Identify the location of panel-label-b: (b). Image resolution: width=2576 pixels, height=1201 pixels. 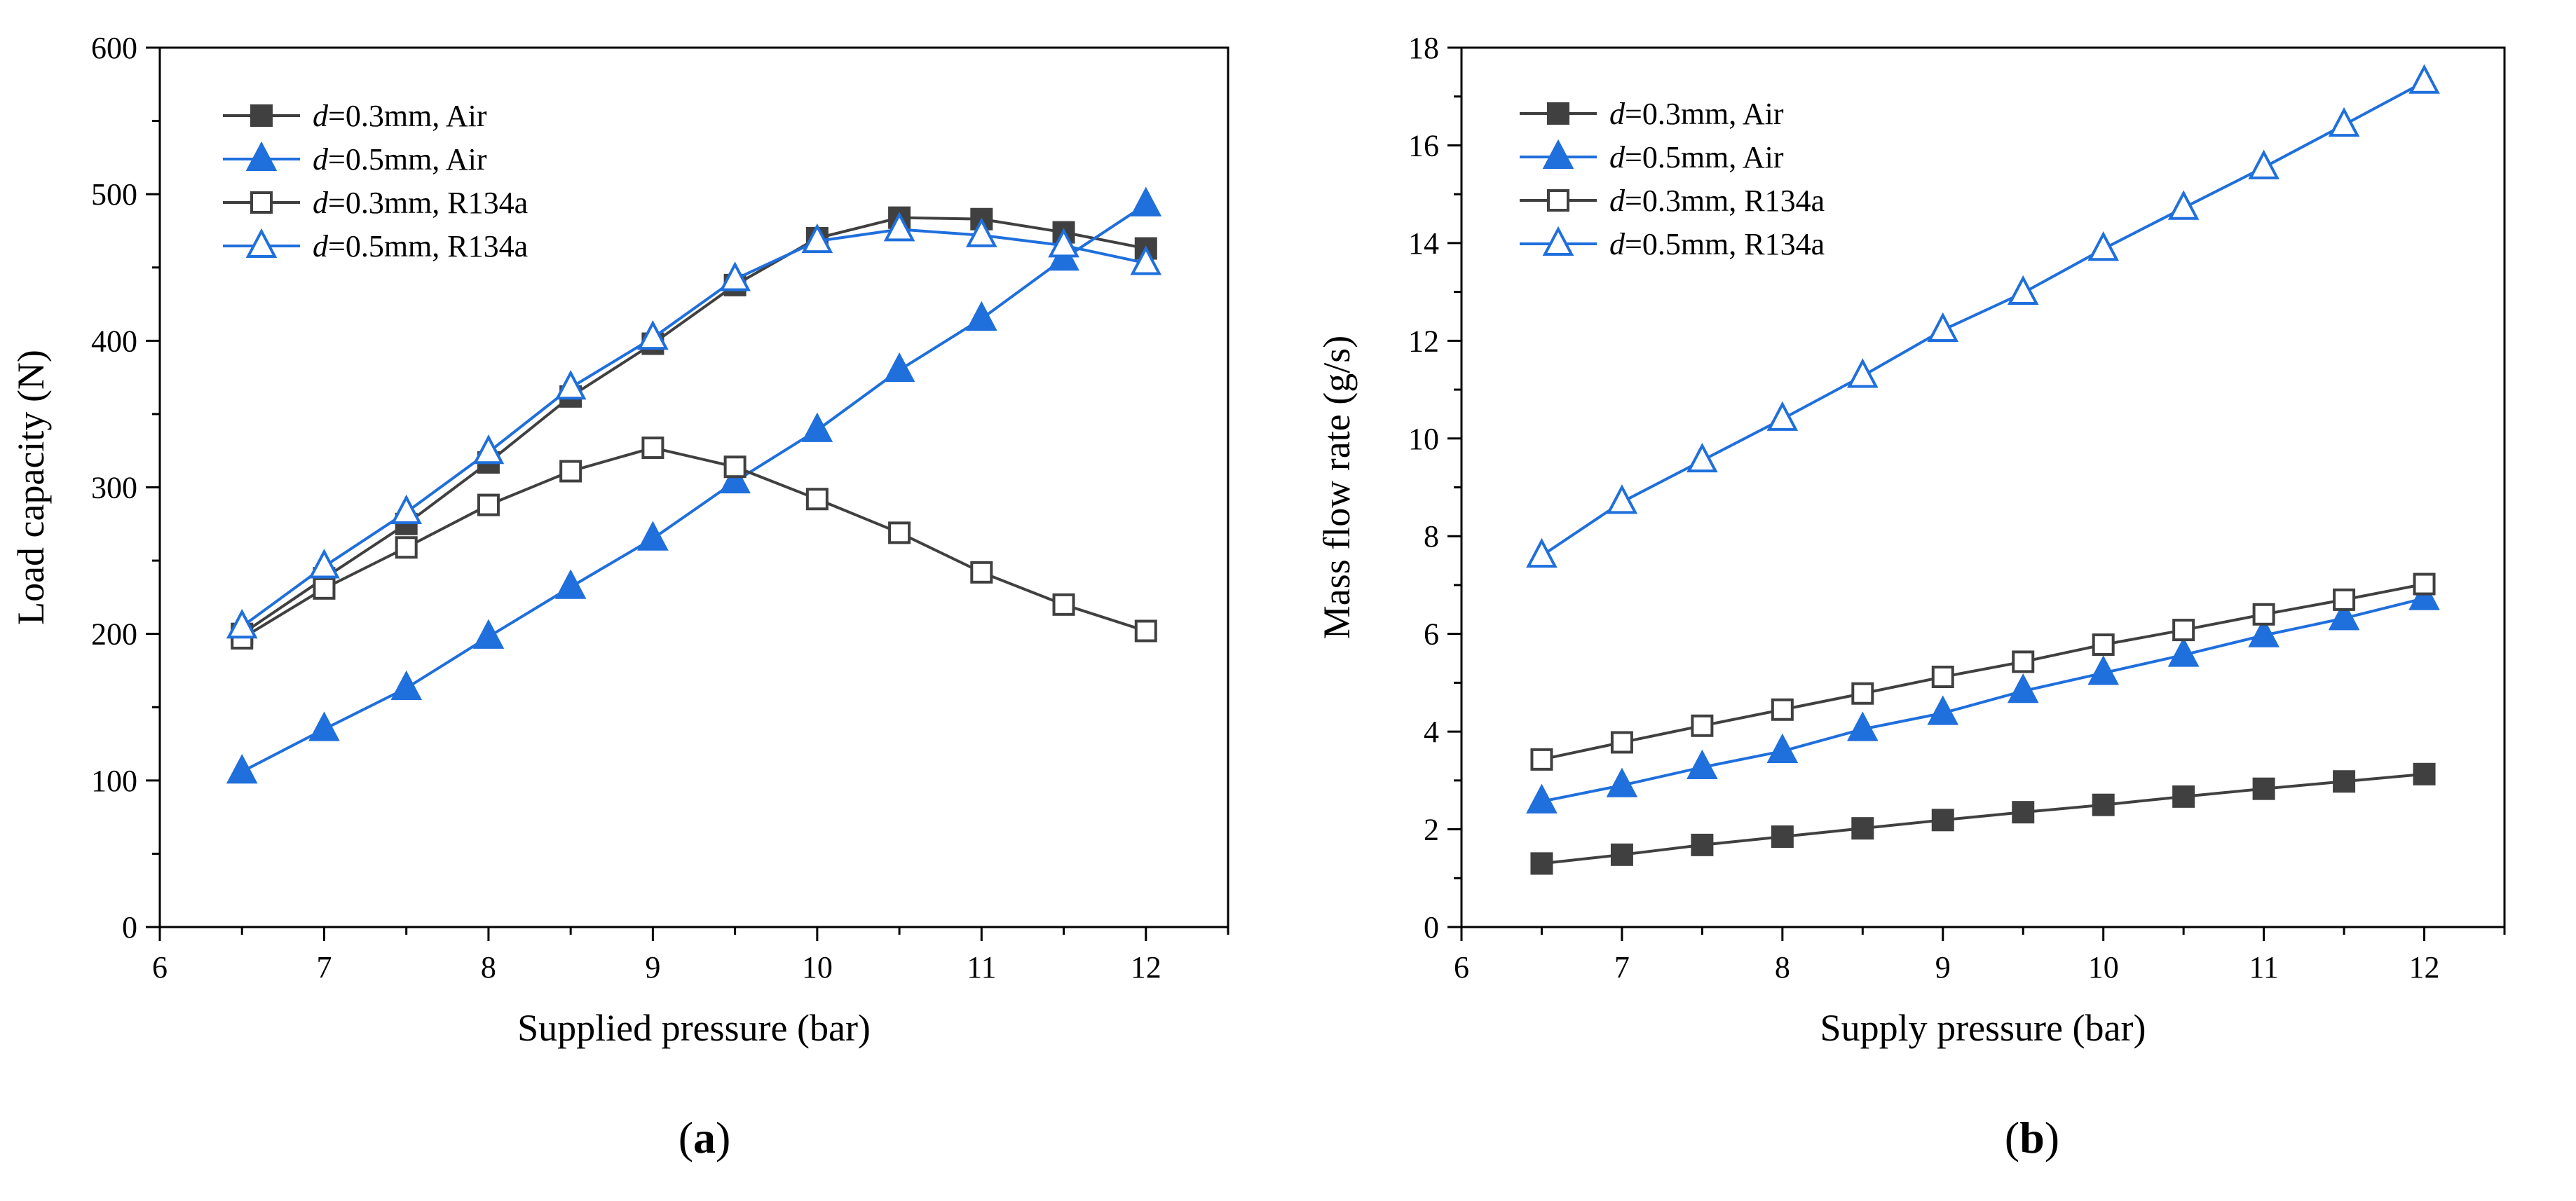
(2032, 1137).